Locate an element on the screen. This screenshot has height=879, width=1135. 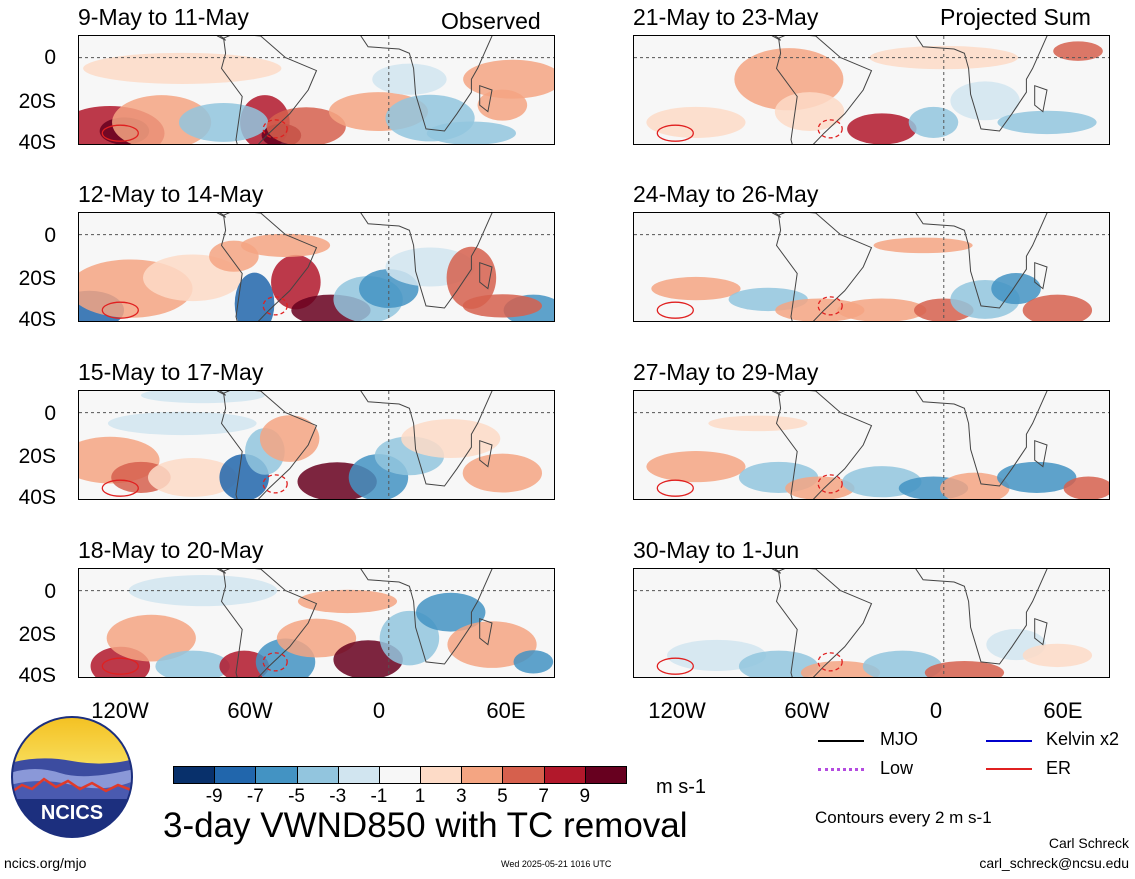
logo-text: NCICS is located at coordinates (72, 813).